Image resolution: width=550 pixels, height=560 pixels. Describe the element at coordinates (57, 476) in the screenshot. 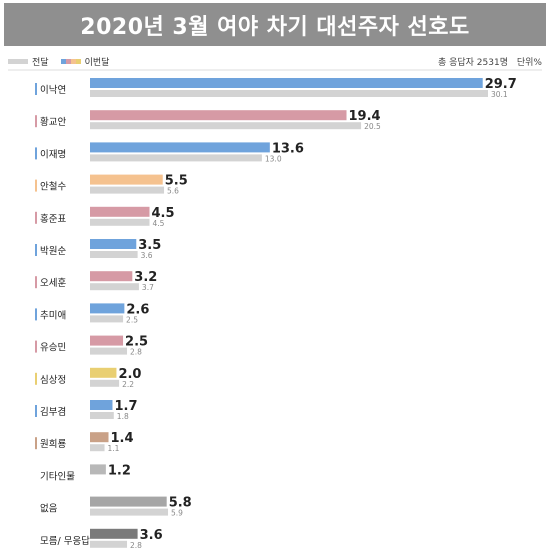

I see `category-label-12: 기타인물` at that location.